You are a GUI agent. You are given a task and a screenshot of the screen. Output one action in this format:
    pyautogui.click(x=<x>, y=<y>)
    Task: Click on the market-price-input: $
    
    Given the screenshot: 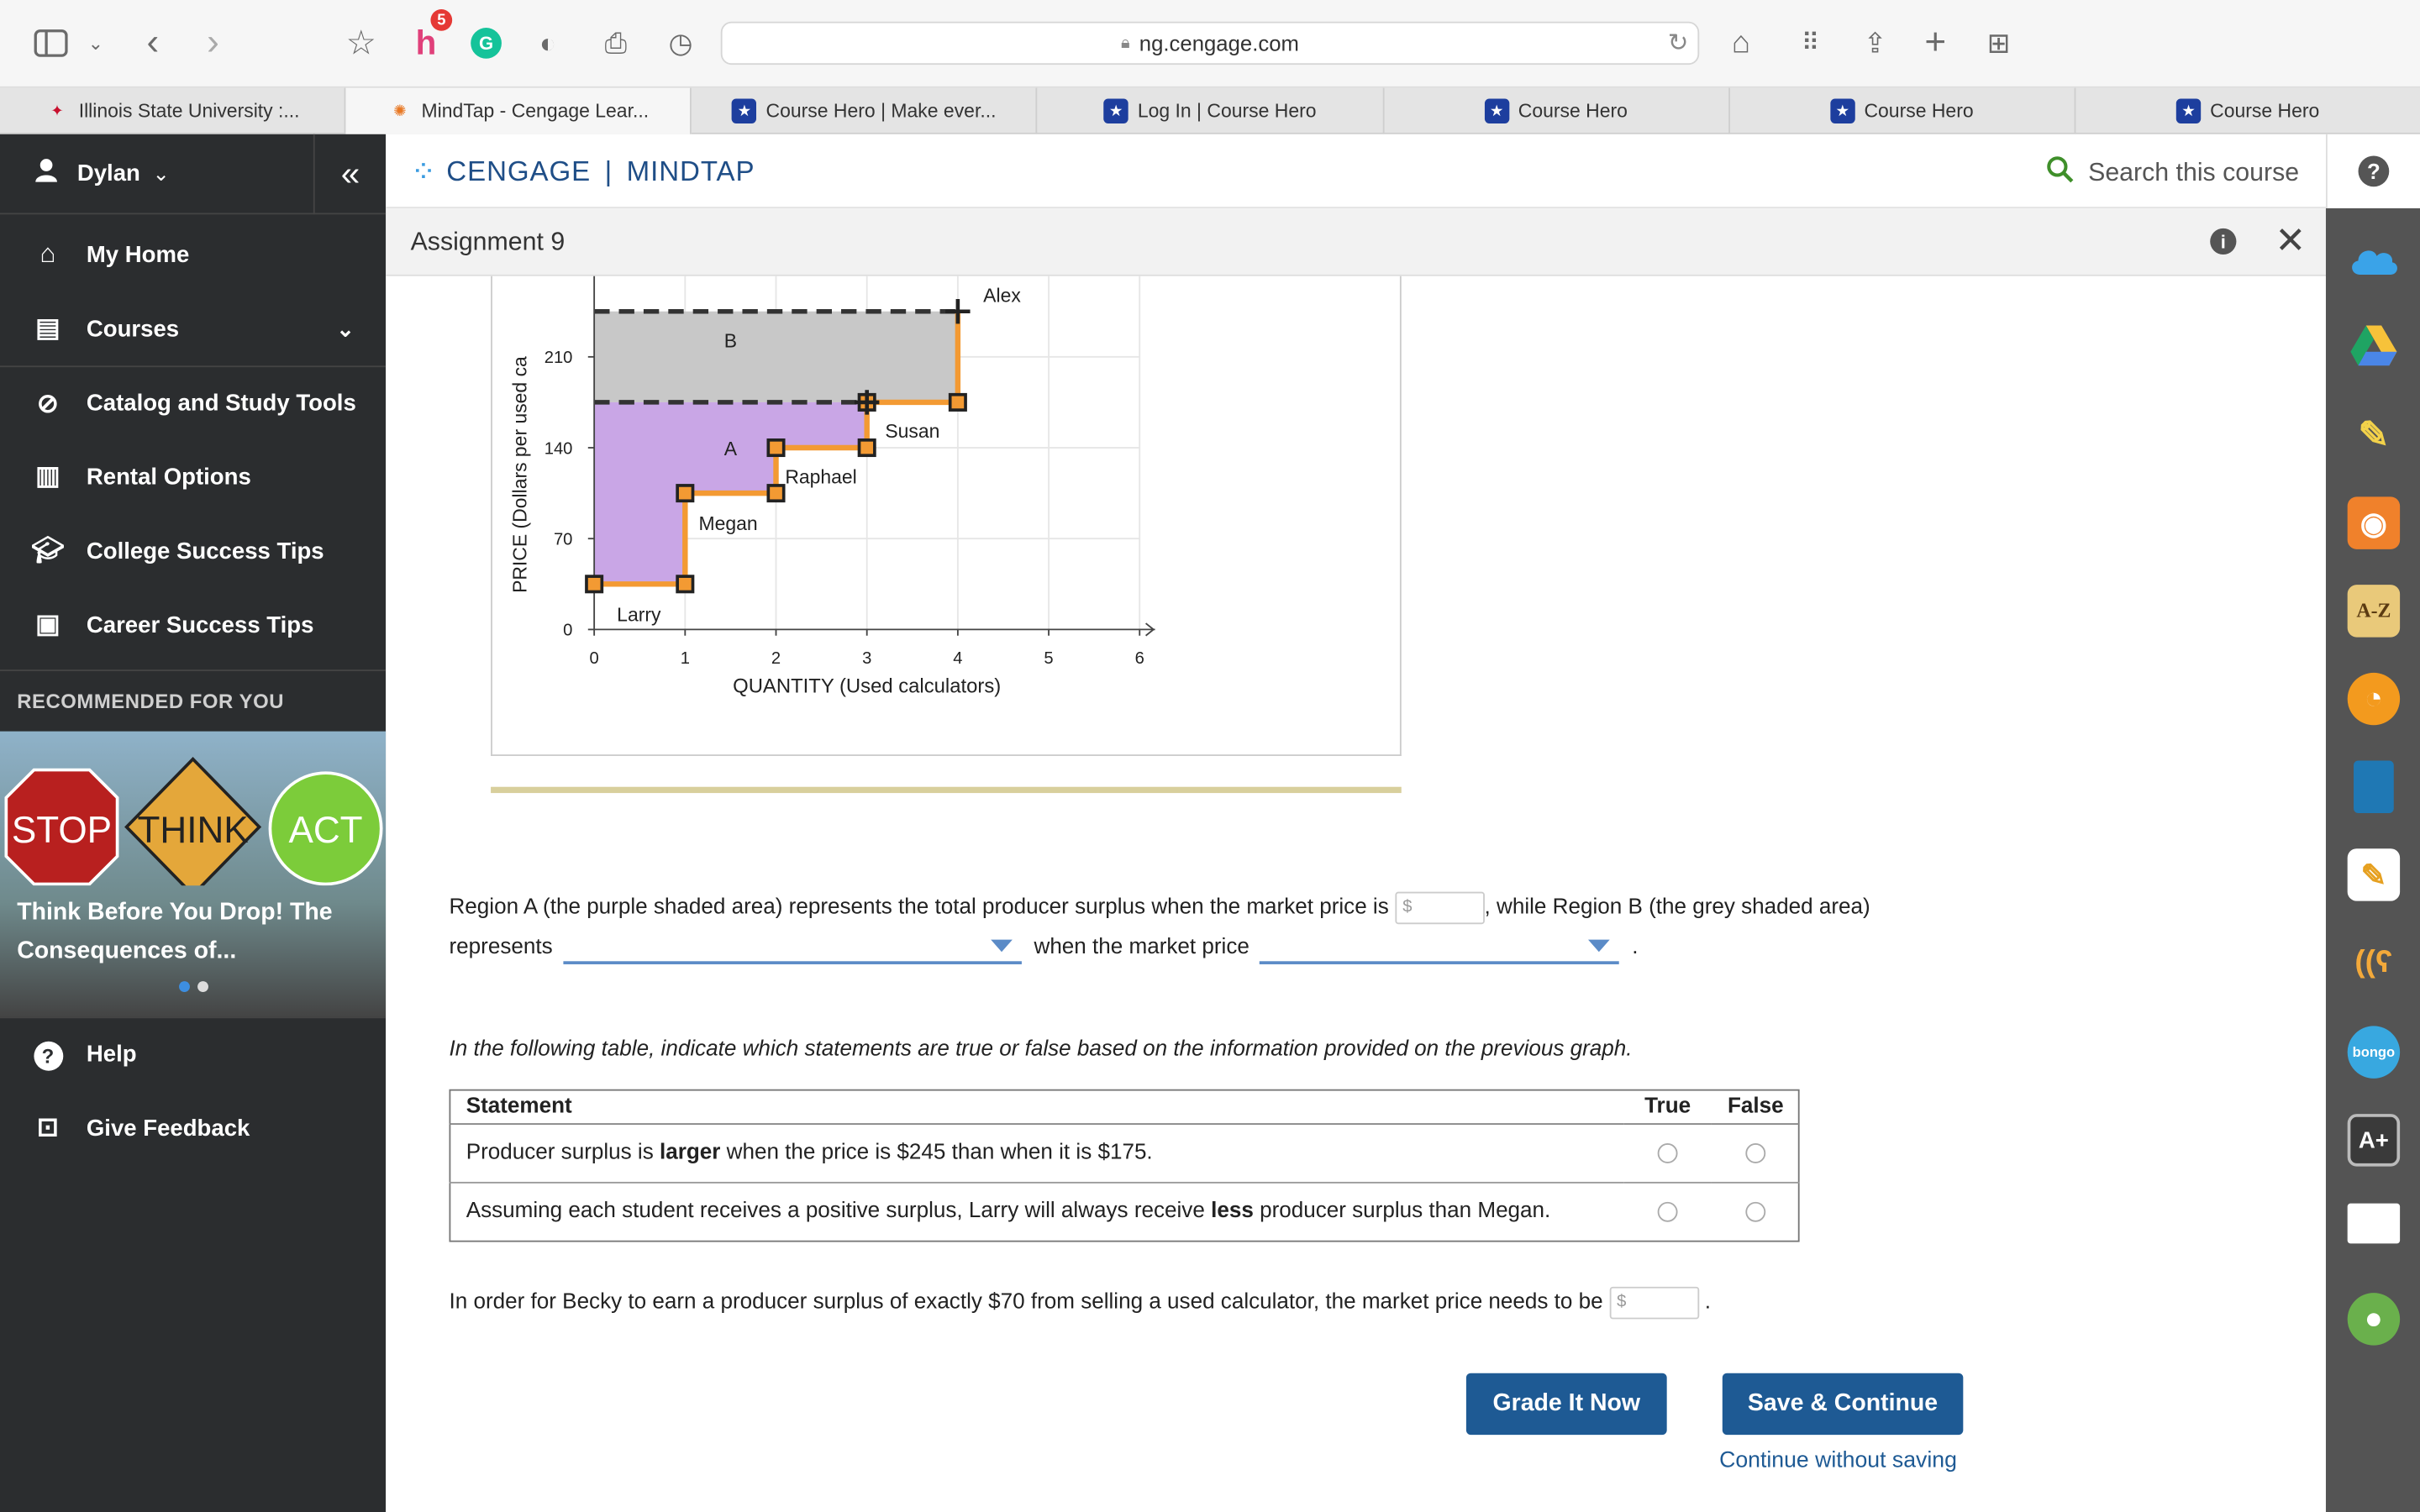 What is the action you would take?
    pyautogui.click(x=1440, y=907)
    